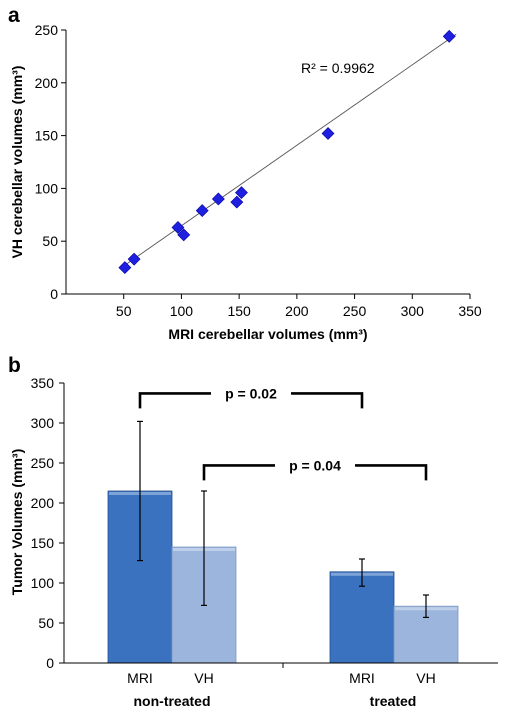  I want to click on r-squared-annotation: R² = 0.9962, so click(338, 68).